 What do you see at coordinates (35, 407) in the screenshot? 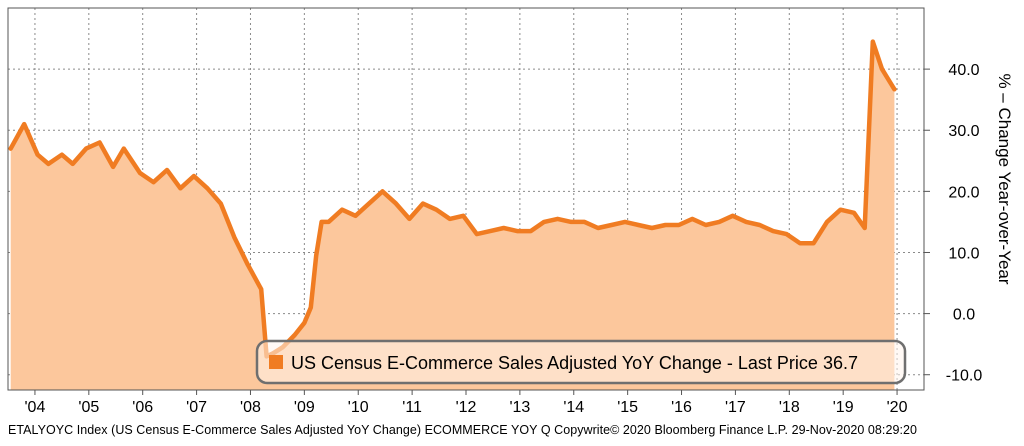
I see `x-tick-label-0: '04` at bounding box center [35, 407].